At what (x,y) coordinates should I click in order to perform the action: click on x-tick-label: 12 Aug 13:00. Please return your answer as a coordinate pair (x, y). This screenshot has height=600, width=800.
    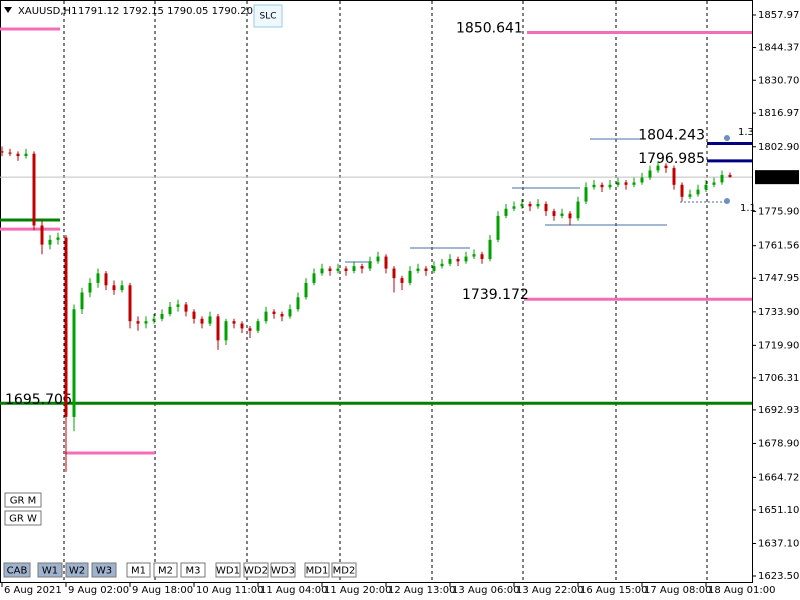
    Looking at the image, I should click on (421, 590).